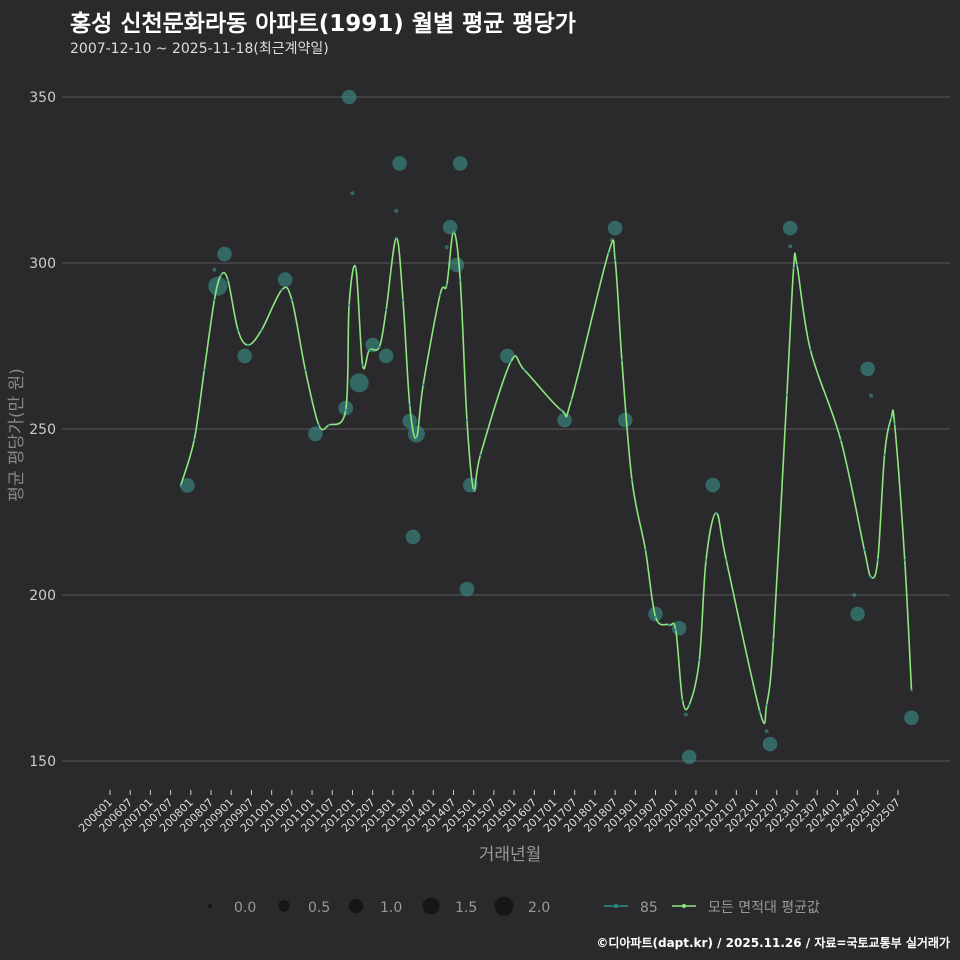  I want to click on series-legend-label: 모든 면적대 평균값, so click(764, 908).